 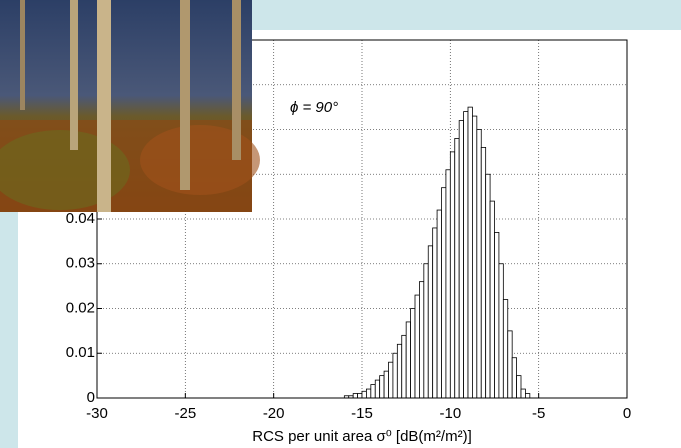 I want to click on y-tick-label: 0.01, so click(x=80, y=352).